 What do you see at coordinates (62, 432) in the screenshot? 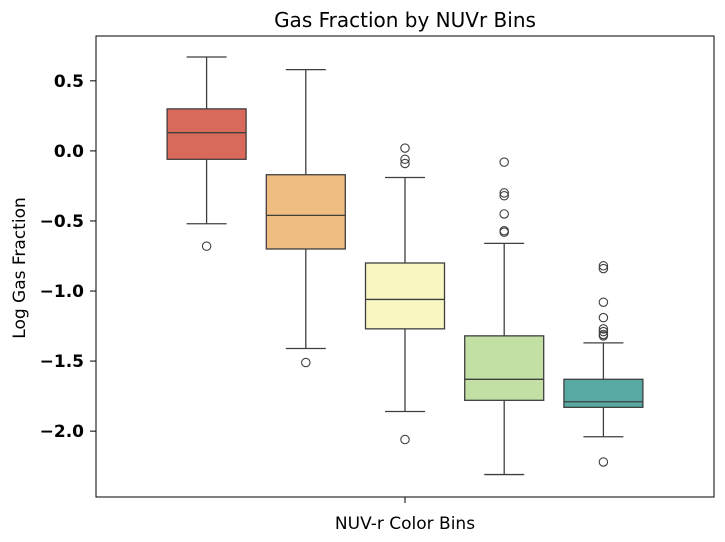
I see `y-tick-label: −2.0` at bounding box center [62, 432].